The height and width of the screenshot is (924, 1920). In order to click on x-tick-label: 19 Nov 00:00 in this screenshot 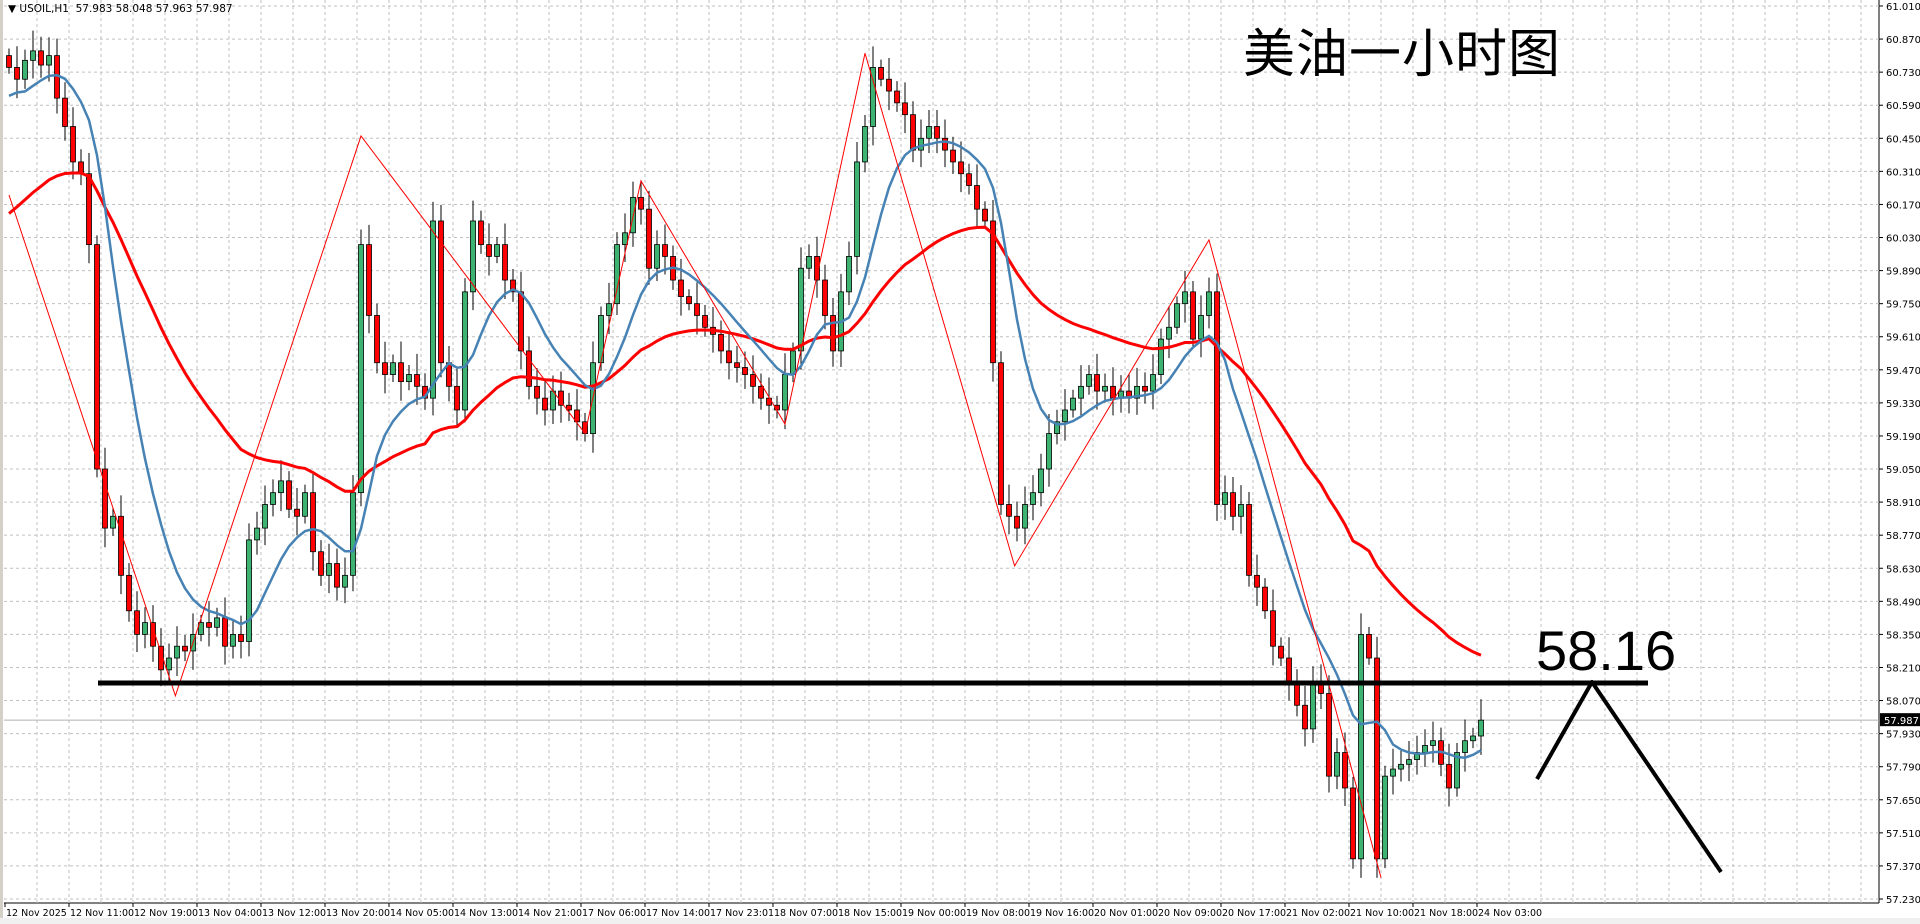, I will do `click(934, 913)`.